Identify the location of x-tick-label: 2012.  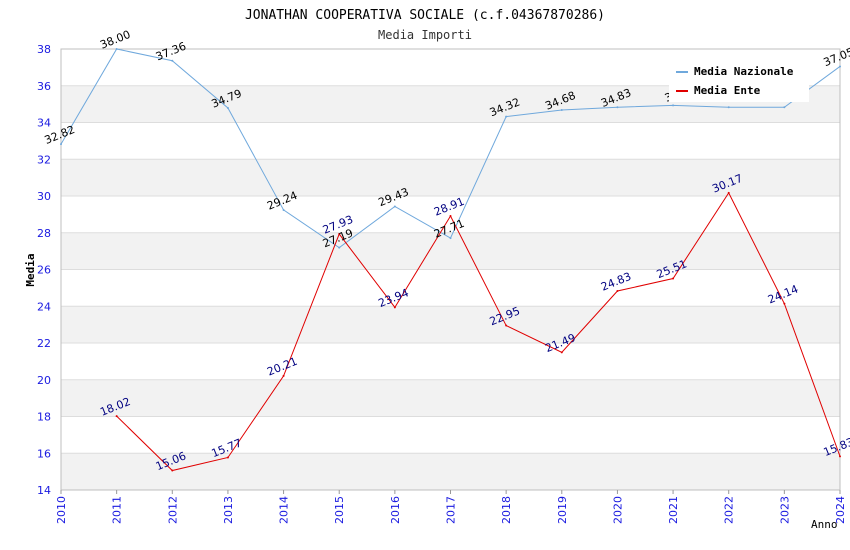
(172, 510).